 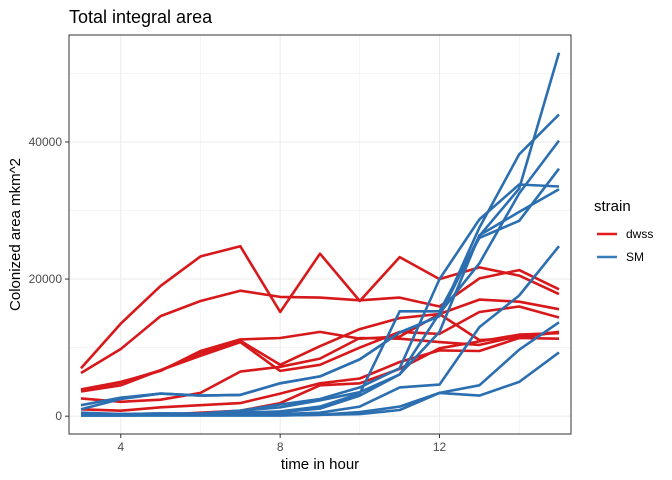 What do you see at coordinates (46, 279) in the screenshot?
I see `y-tick-label: 20000` at bounding box center [46, 279].